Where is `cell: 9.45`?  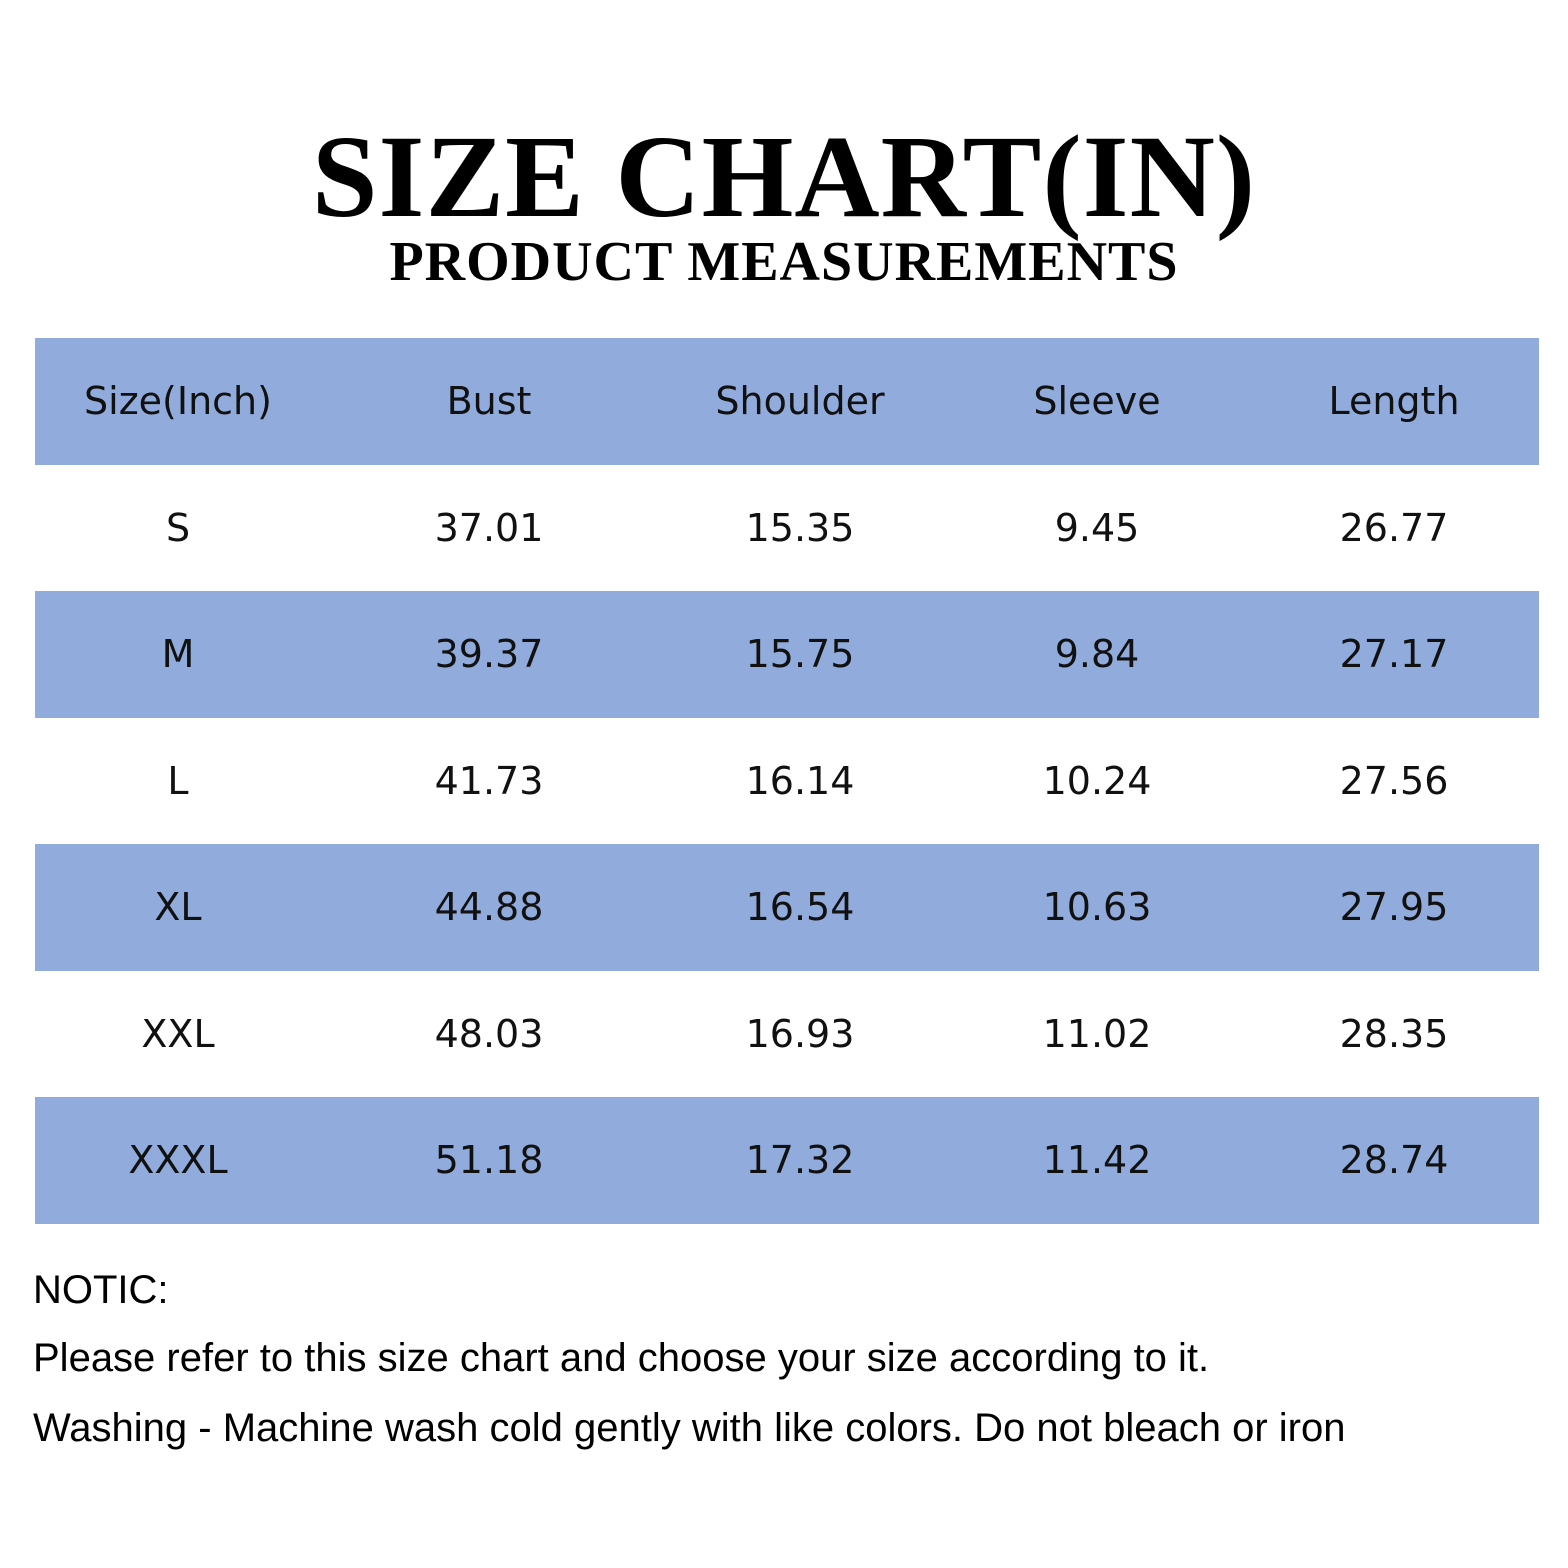
cell: 9.45 is located at coordinates (1097, 527).